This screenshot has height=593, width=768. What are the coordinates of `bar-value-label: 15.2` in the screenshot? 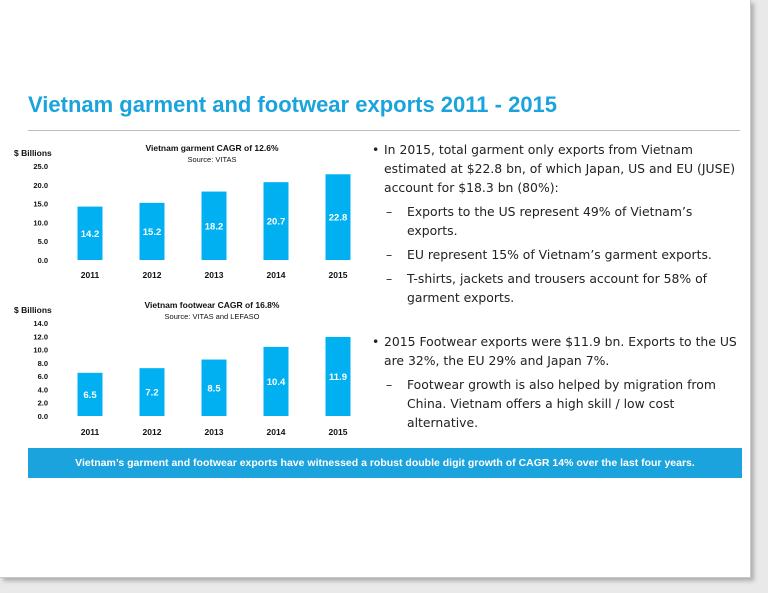 It's located at (152, 232).